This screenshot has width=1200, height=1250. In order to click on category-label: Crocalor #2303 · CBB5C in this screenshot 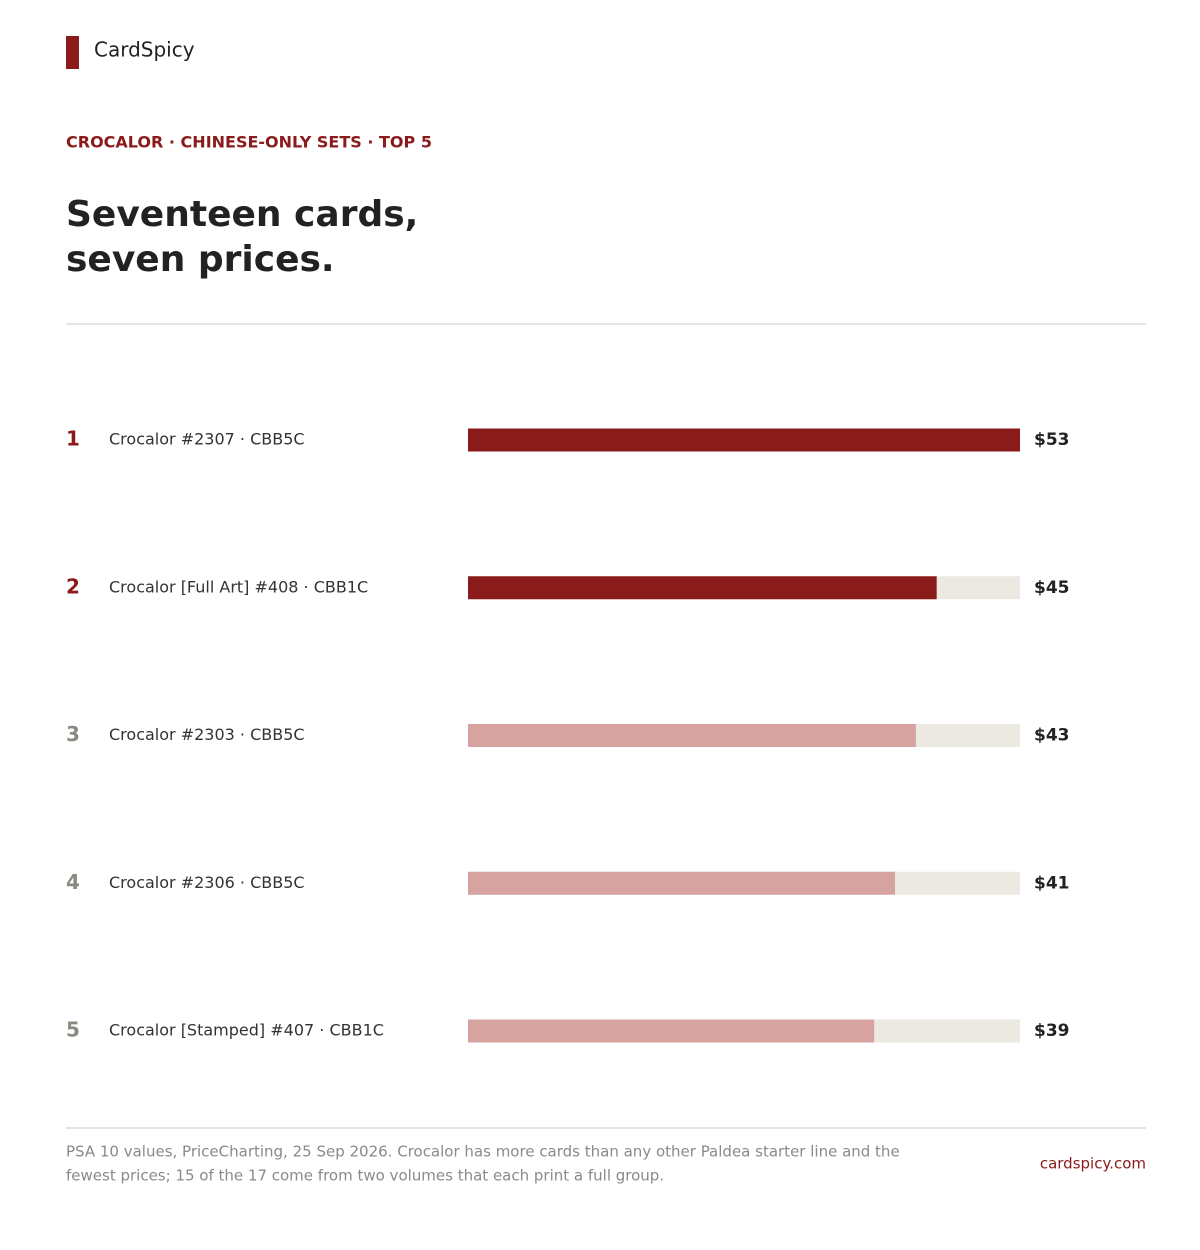, I will do `click(207, 734)`.